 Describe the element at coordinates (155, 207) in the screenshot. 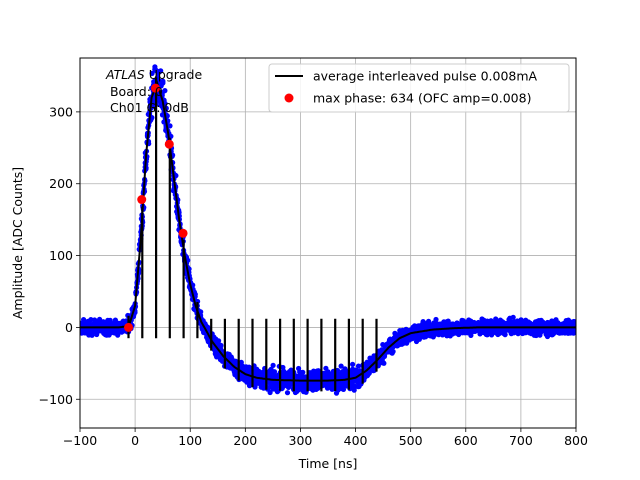

I see `max-phase-points` at that location.